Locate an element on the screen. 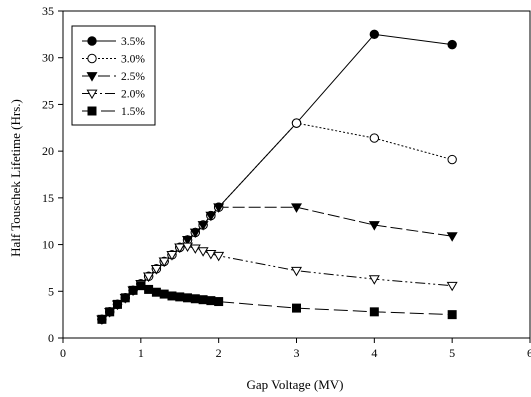  legend-label: 2.5% is located at coordinates (133, 77).